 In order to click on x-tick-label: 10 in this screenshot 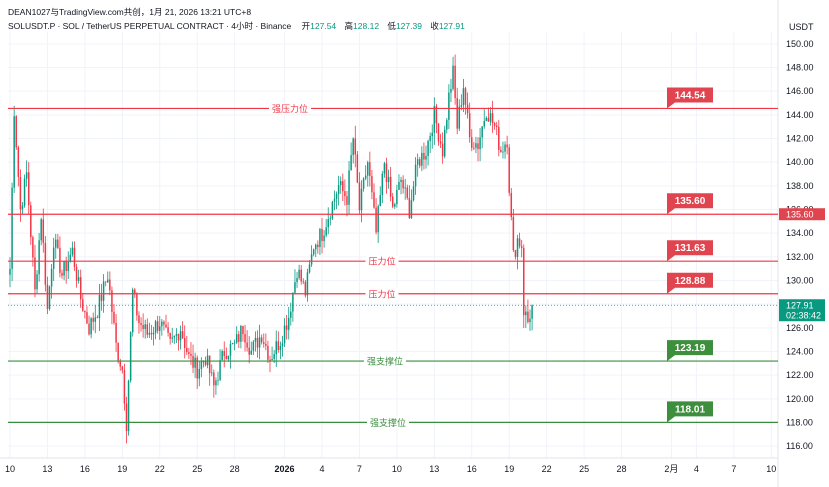, I will do `click(397, 469)`.